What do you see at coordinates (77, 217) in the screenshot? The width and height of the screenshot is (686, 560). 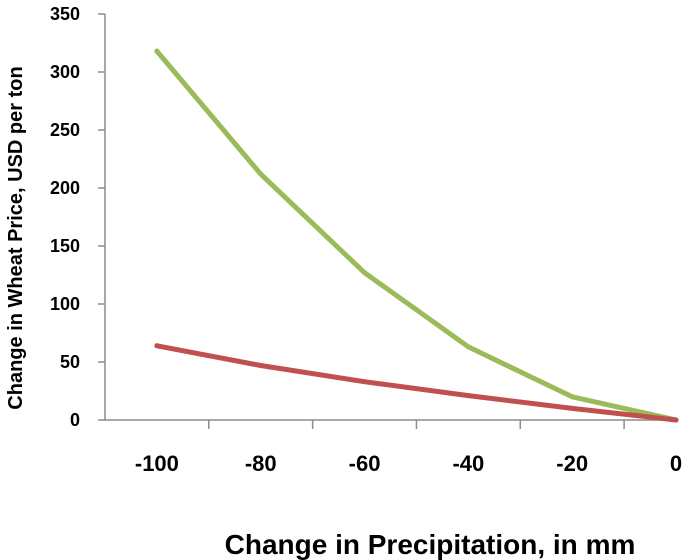 I see `y-ticks: 0 50 100 150 200 250 300 350` at bounding box center [77, 217].